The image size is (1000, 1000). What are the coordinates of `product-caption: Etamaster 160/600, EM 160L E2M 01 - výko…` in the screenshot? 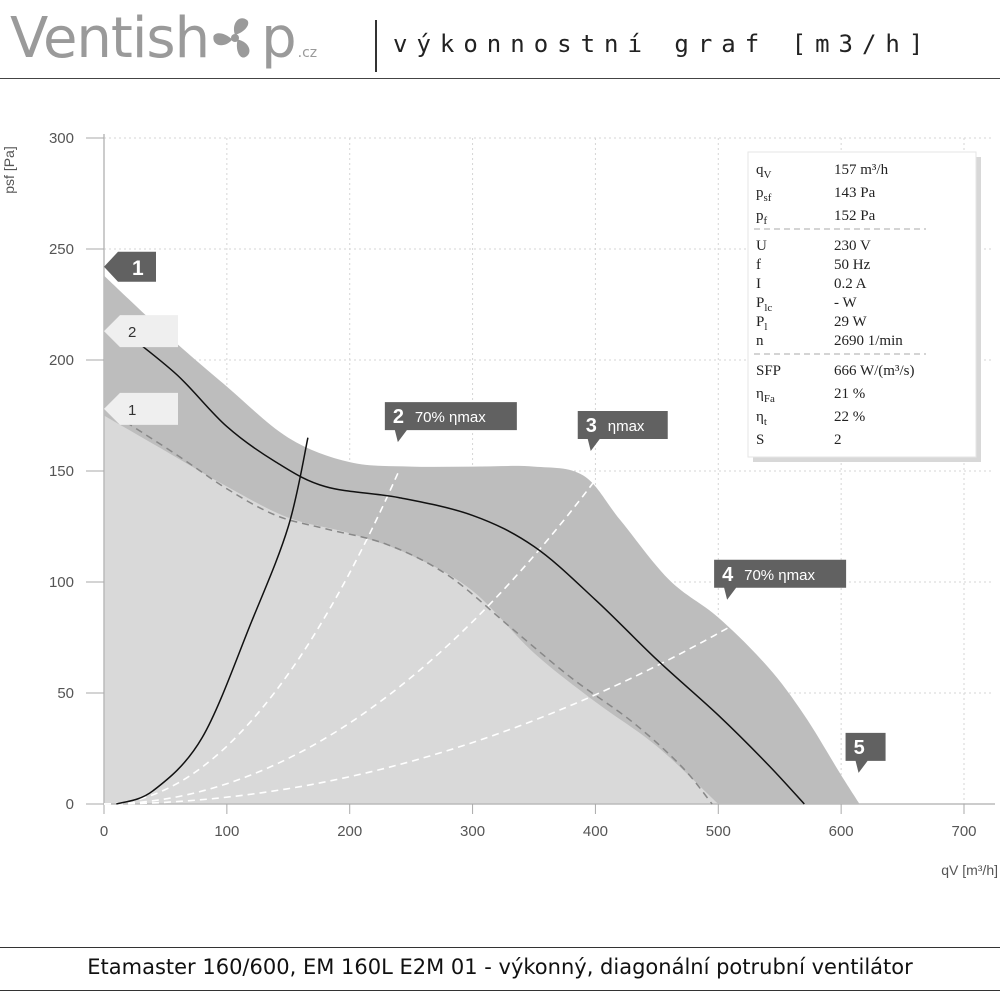 It's located at (500, 967).